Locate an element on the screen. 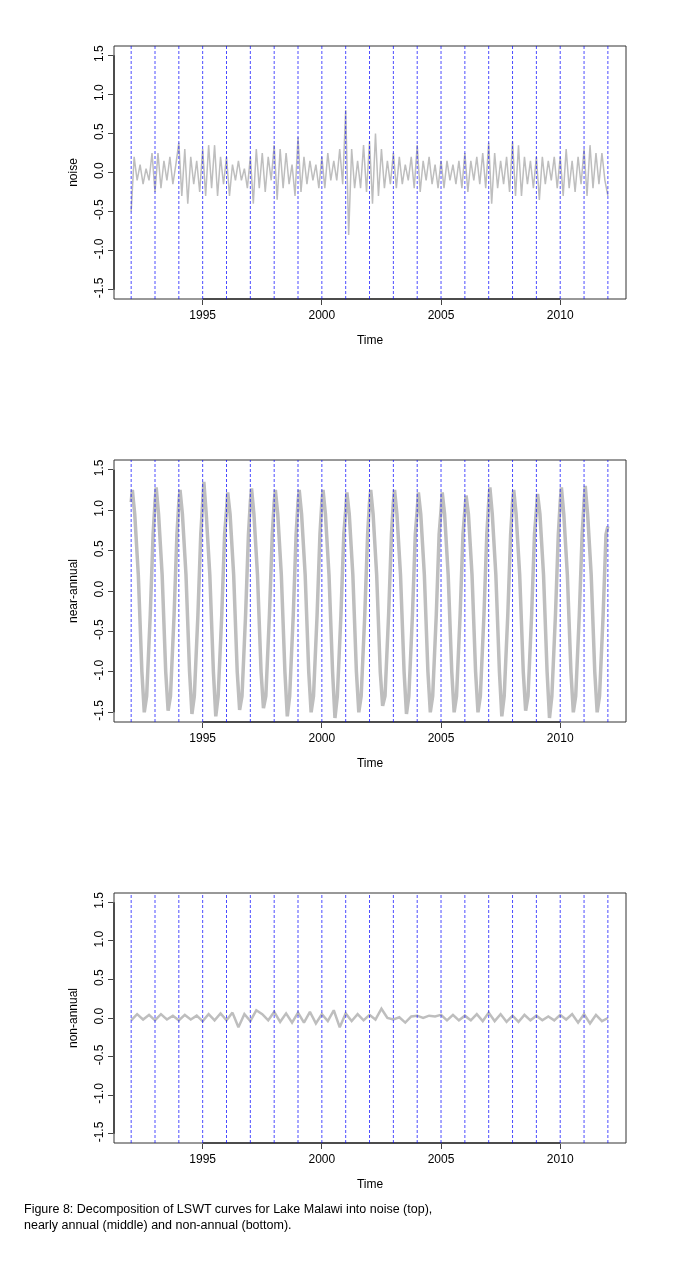 Image resolution: width=683 pixels, height=1278 pixels. y-axis-title: non-annual is located at coordinates (72, 1018).